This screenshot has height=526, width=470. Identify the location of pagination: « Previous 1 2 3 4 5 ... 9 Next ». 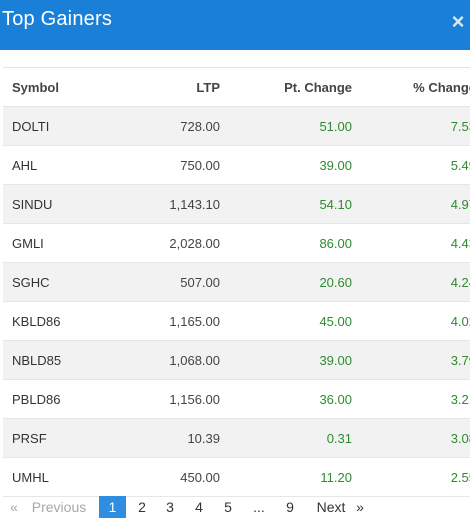
(235, 507).